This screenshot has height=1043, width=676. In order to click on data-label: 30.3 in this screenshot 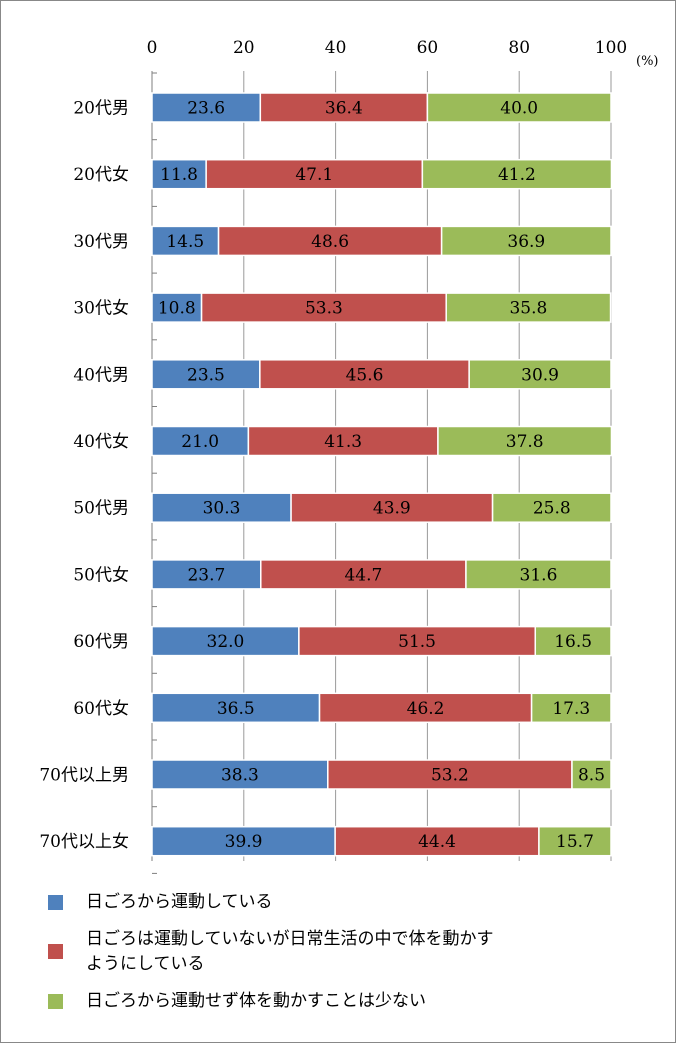, I will do `click(222, 509)`.